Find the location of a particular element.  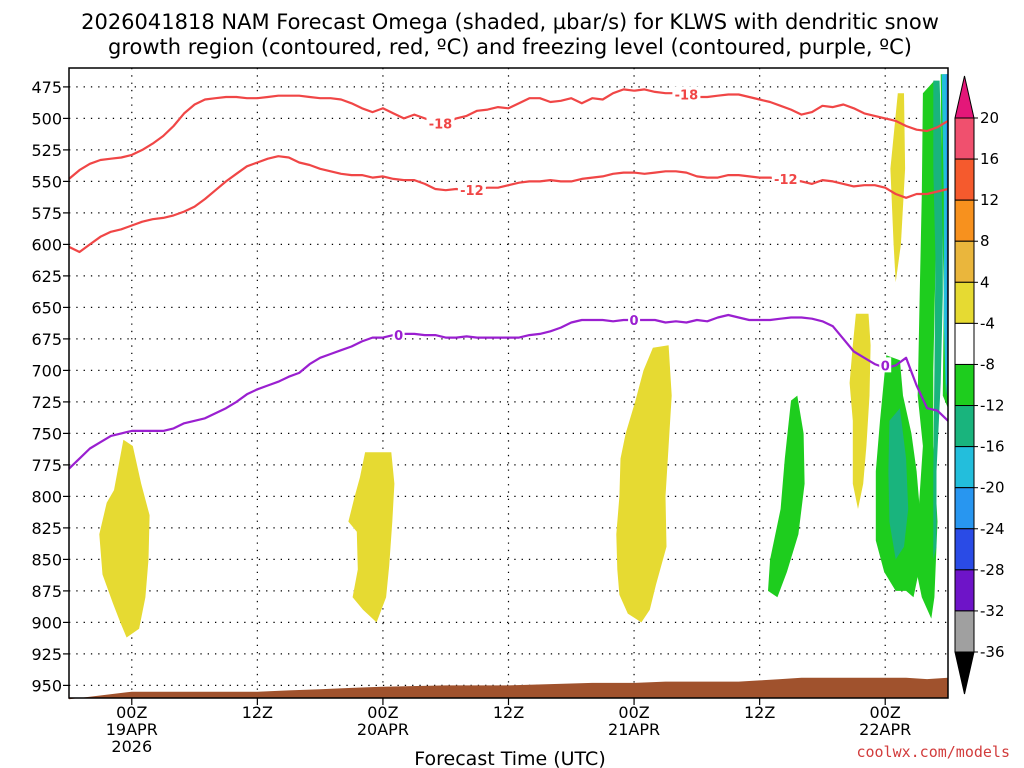

colorbar-label: -12 is located at coordinates (992, 406).